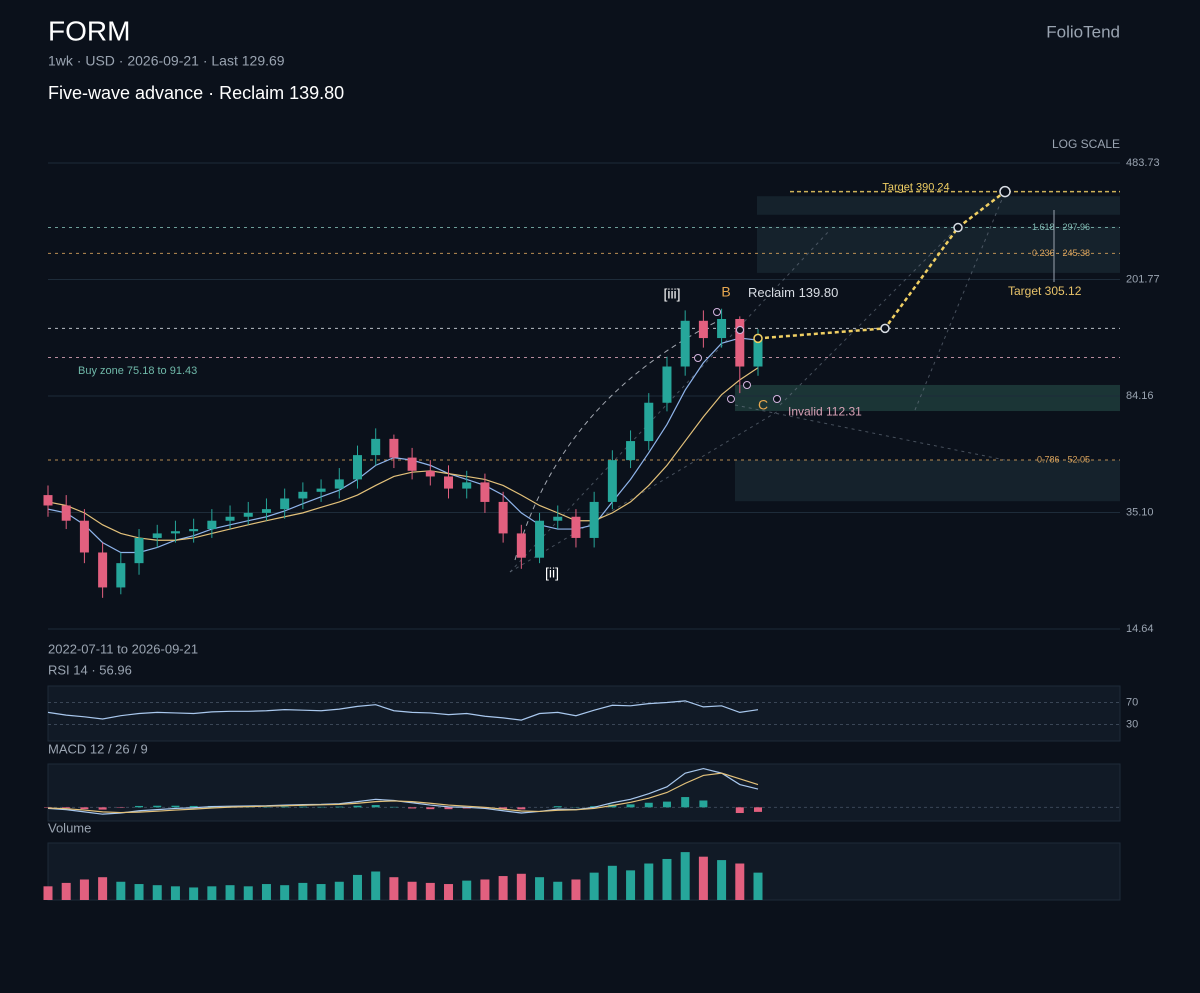 This screenshot has height=993, width=1200. Describe the element at coordinates (960, 301) in the screenshot. I see `guide-line` at that location.